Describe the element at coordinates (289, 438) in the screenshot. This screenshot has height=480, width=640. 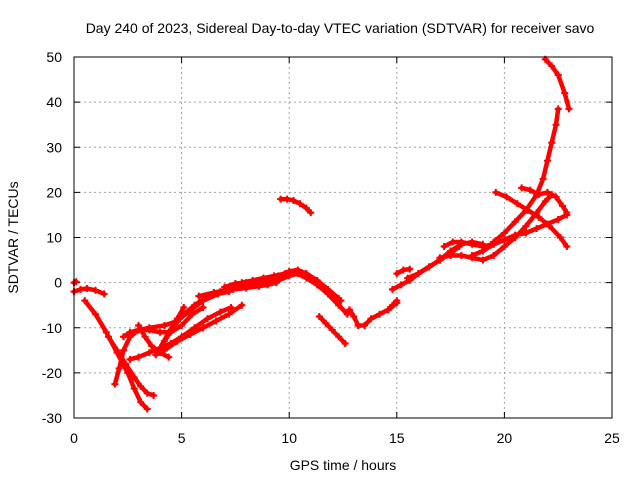
I see `x-tick-label: 10` at that location.